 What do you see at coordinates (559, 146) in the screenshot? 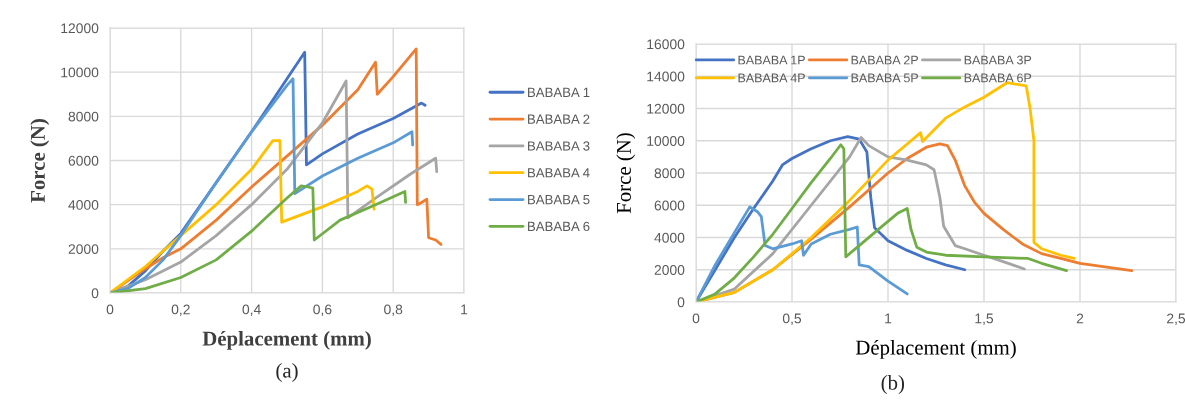
I see `legend-label: BABABA 3` at bounding box center [559, 146].